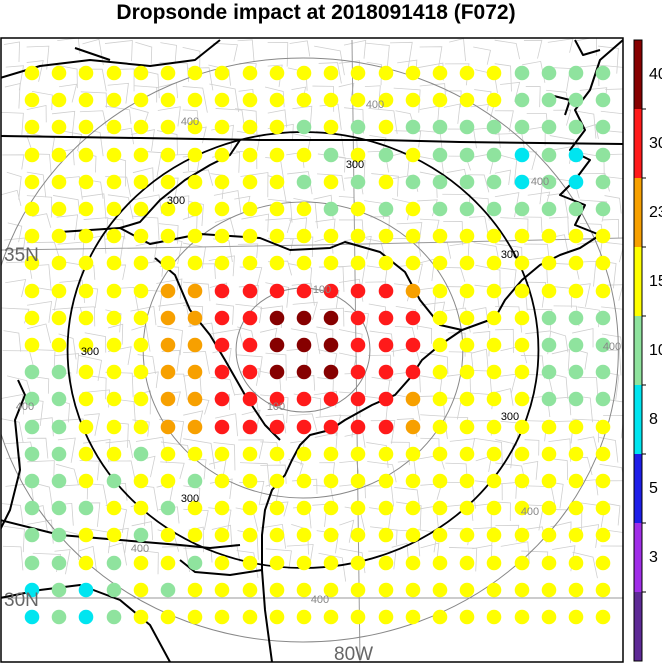  I want to click on colorbar-tick-label: 8, so click(653, 419).